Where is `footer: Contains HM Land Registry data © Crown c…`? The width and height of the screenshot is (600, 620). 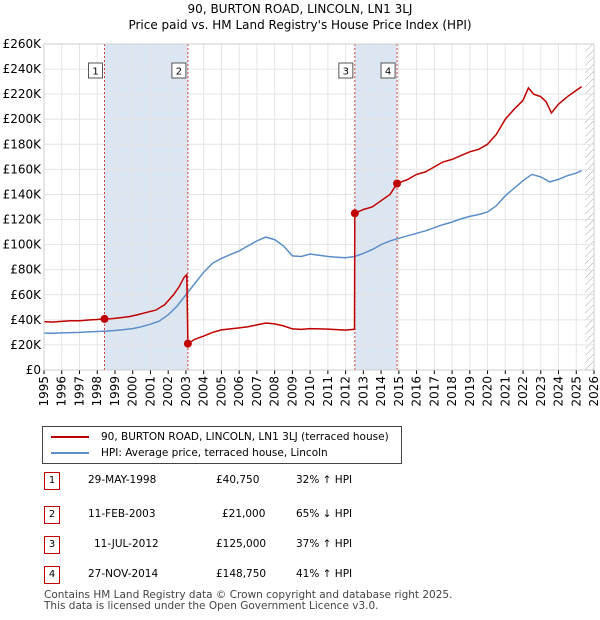
footer: Contains HM Land Registry data © Crown c… is located at coordinates (248, 601).